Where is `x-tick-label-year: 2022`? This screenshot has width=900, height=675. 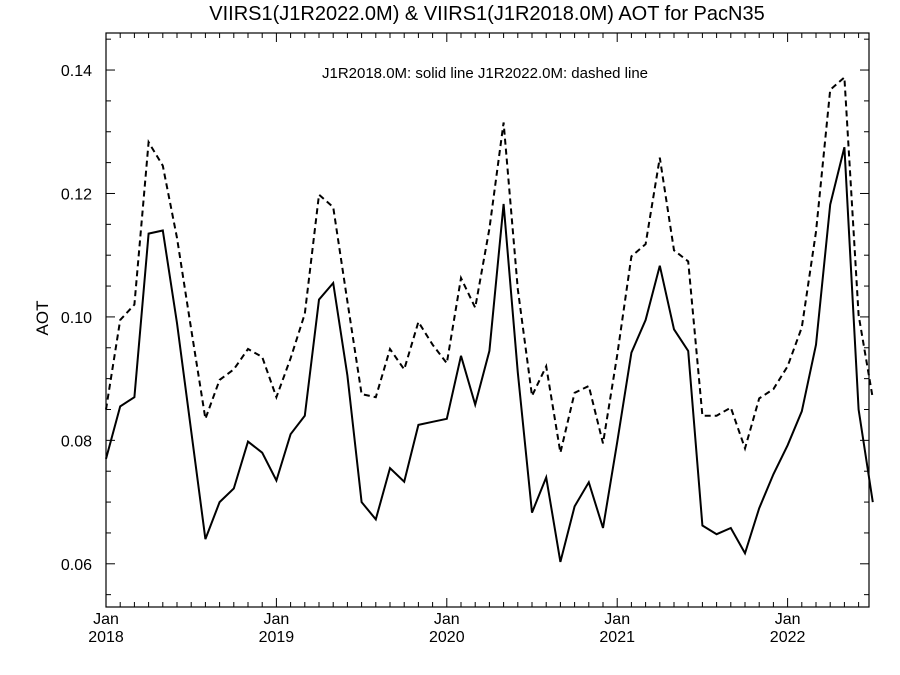 x-tick-label-year: 2022 is located at coordinates (788, 637).